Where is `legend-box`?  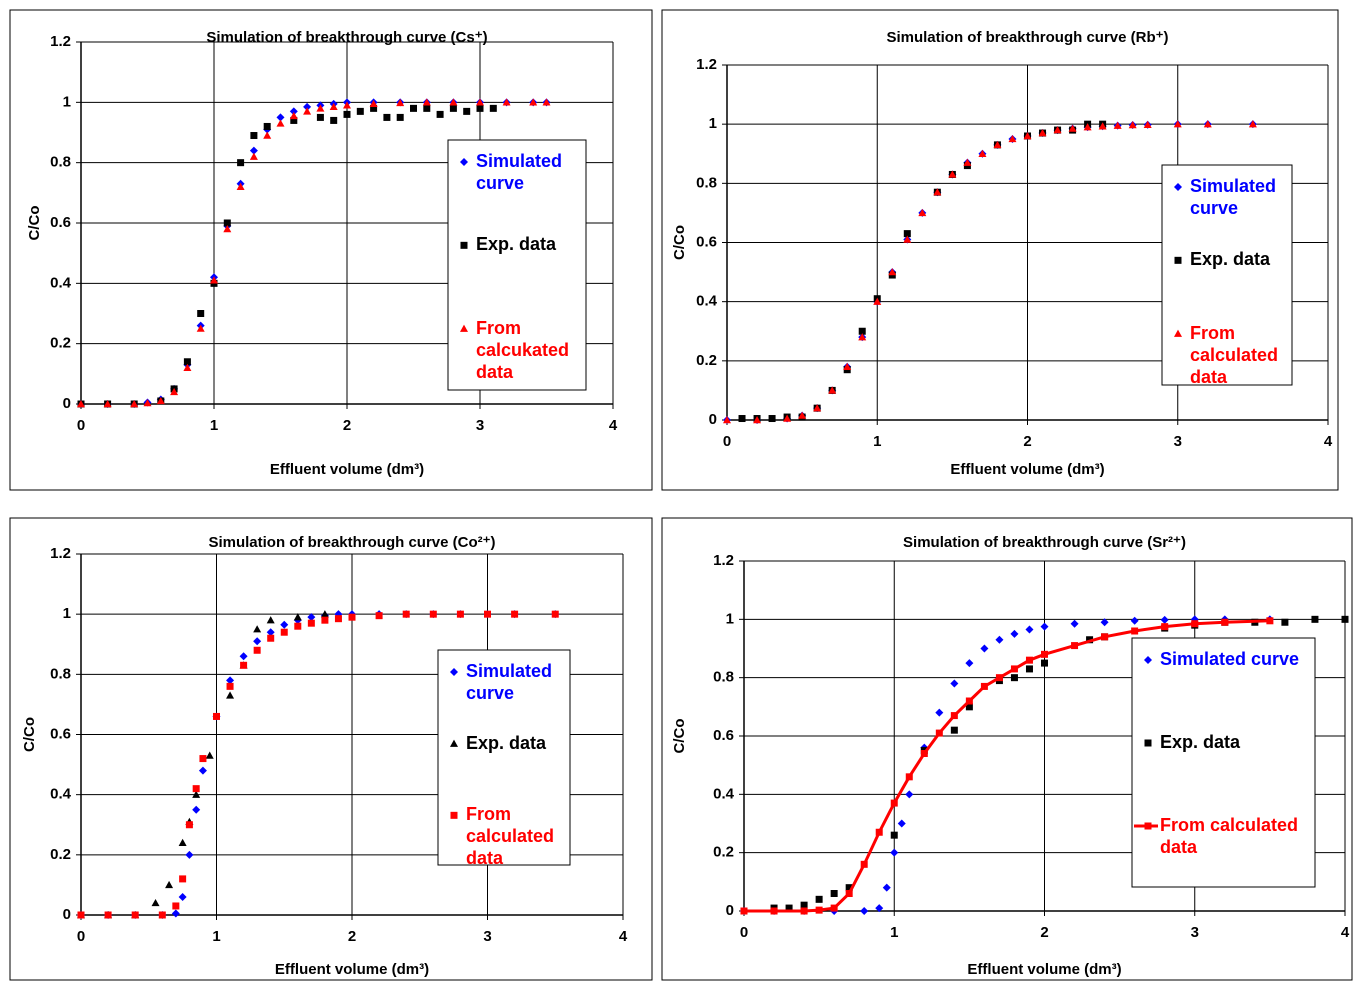
legend-box is located at coordinates (1227, 275).